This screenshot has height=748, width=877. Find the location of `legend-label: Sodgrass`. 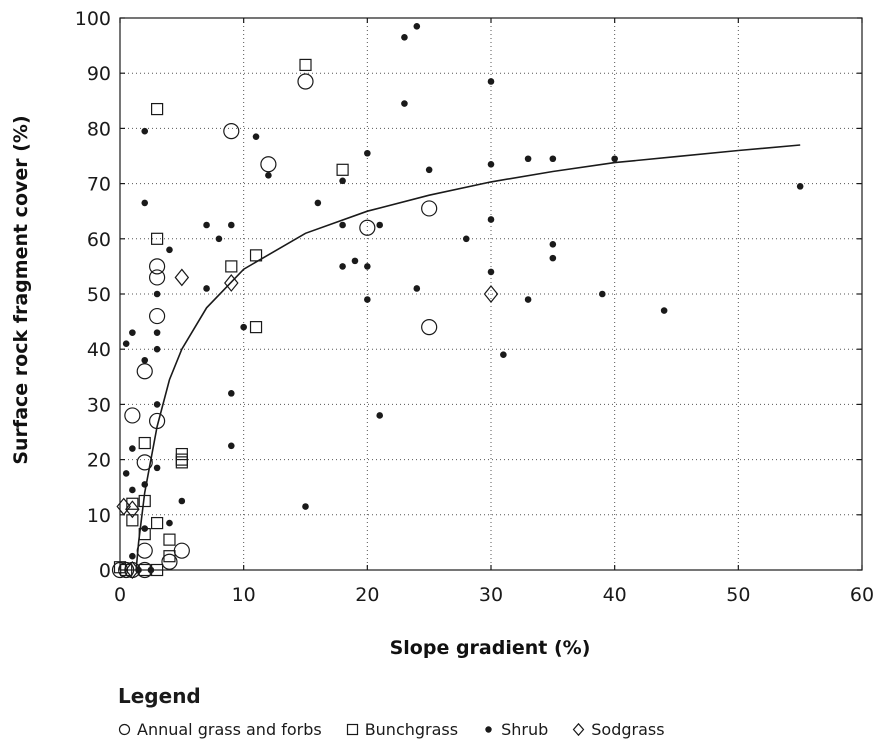

legend-label: Sodgrass is located at coordinates (628, 729).